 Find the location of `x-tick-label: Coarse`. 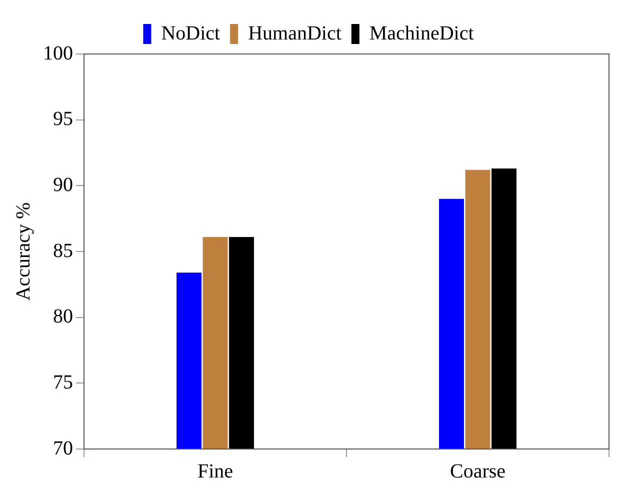

x-tick-label: Coarse is located at coordinates (478, 471).